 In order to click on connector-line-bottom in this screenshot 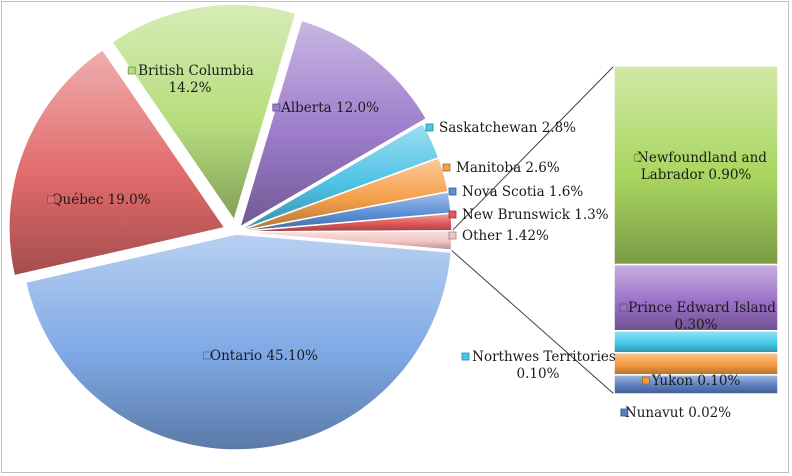, I will do `click(532, 322)`.